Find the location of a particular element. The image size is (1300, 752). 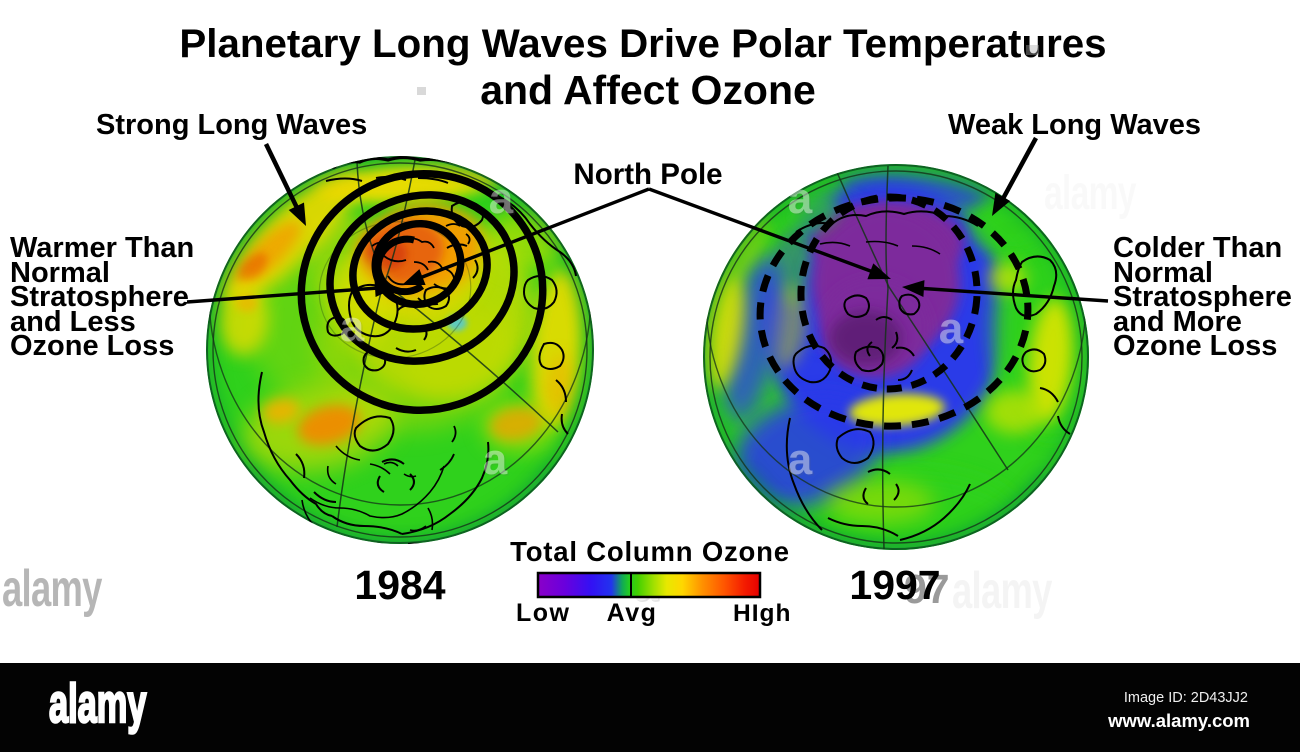

svg-text: Colder Than is located at coordinates (1197, 248).